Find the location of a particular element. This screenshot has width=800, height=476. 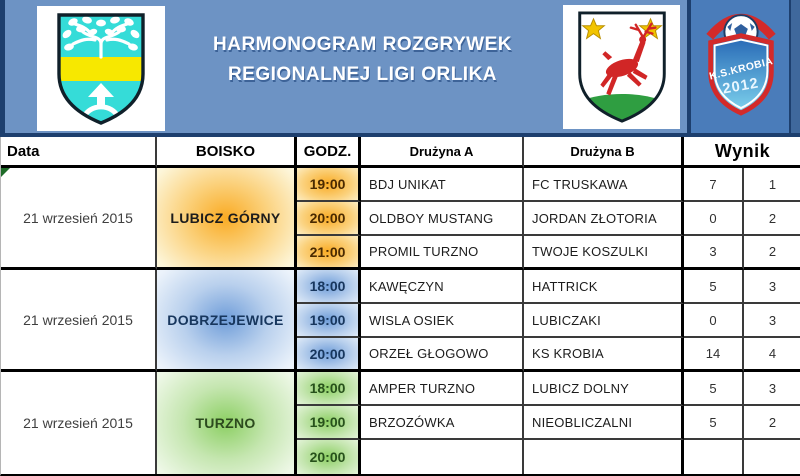

panel-right-edge is located at coordinates (794, 66).